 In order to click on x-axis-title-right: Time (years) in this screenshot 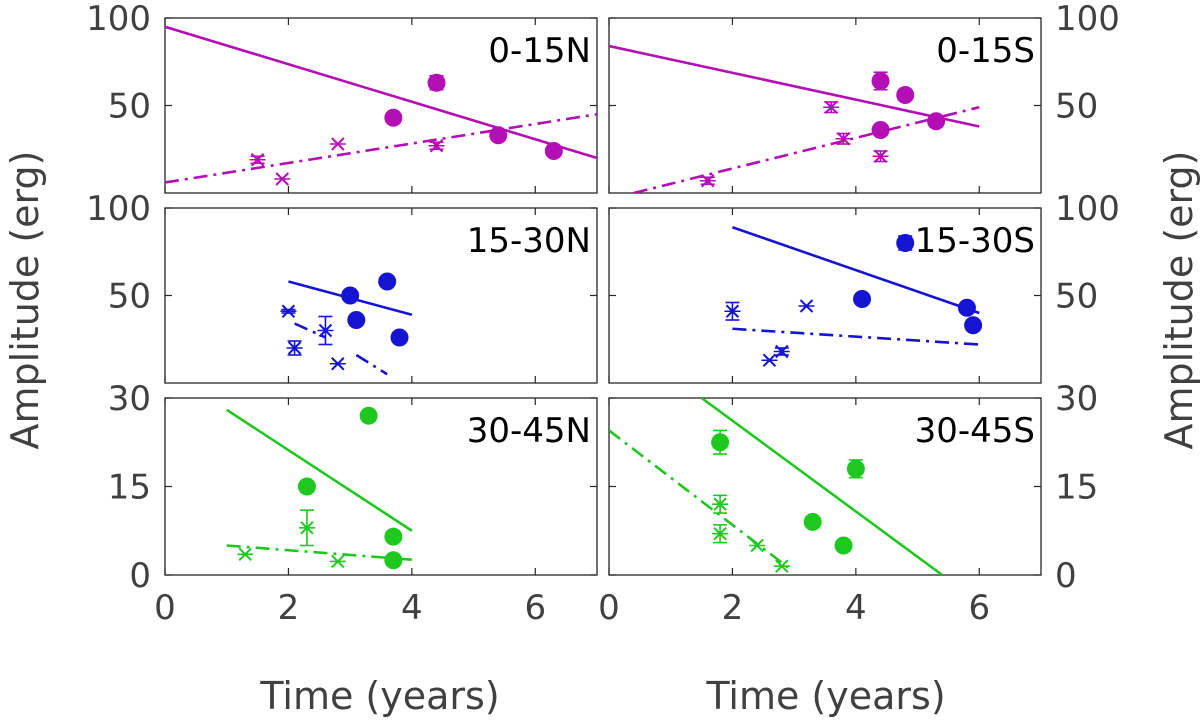, I will do `click(825, 696)`.